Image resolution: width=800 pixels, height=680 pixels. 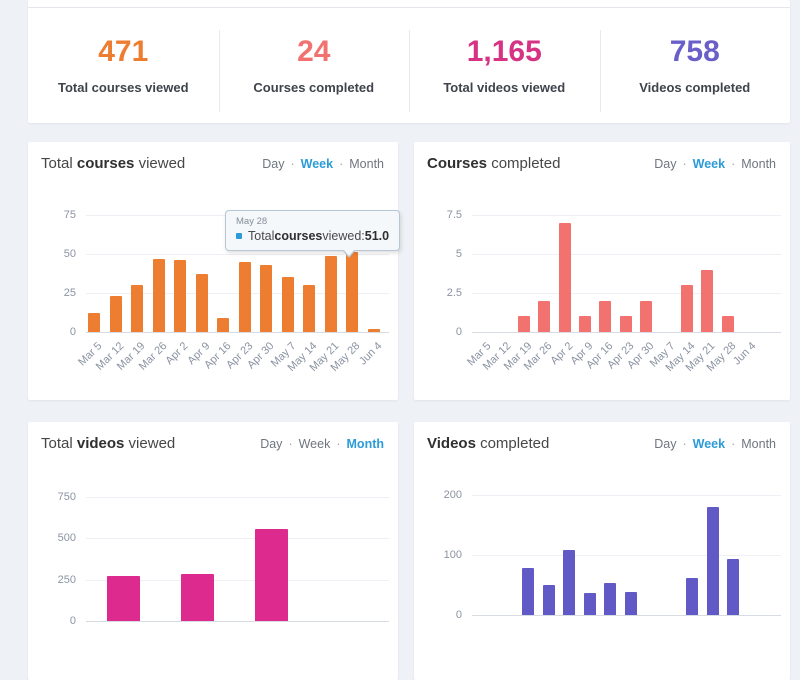 What do you see at coordinates (458, 332) in the screenshot?
I see `y-axis-tick-label: 0` at bounding box center [458, 332].